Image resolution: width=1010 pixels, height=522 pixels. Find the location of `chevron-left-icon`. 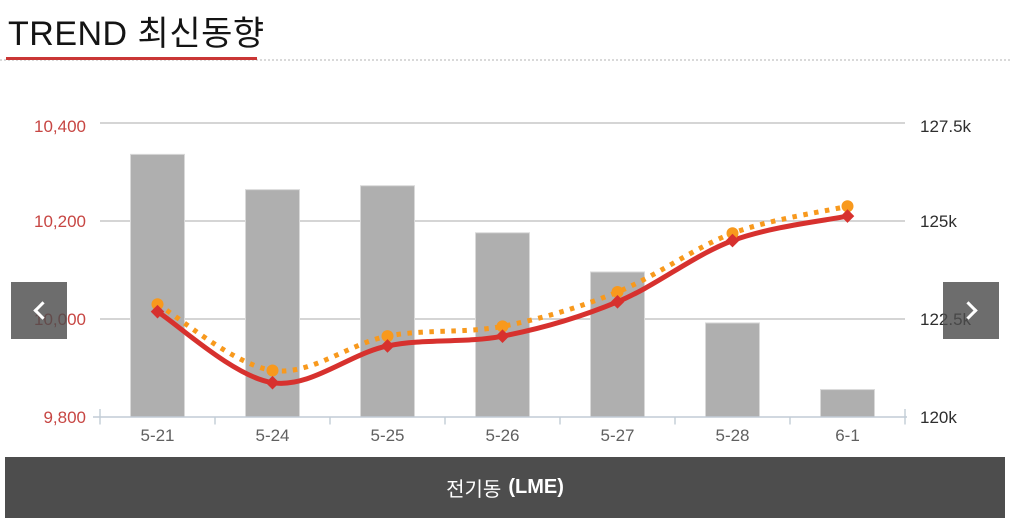

chevron-left-icon is located at coordinates (42, 310).